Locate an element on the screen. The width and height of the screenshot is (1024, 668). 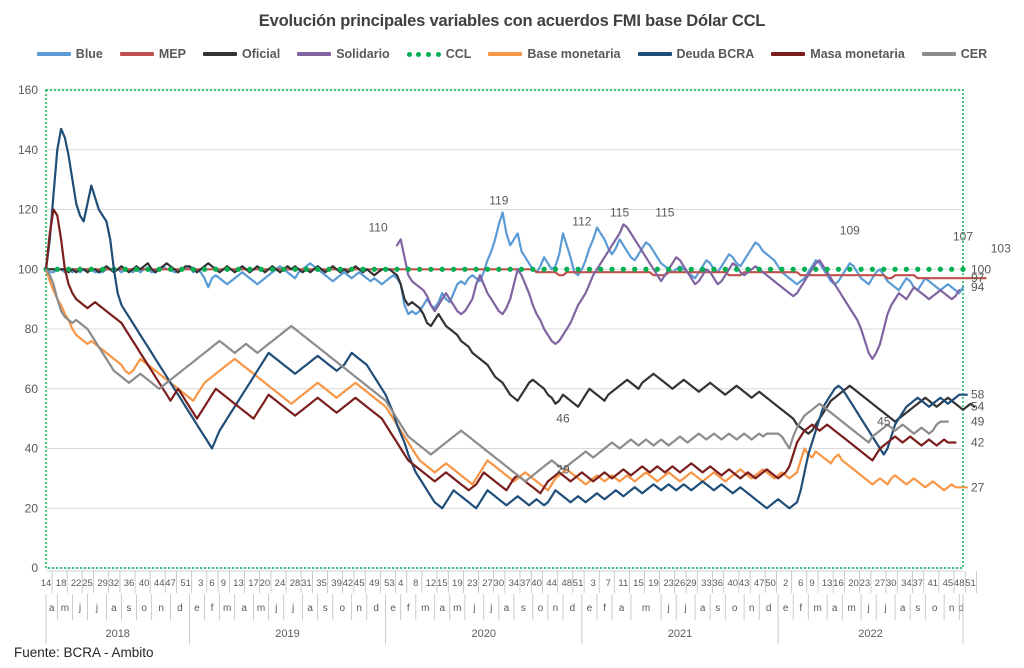
x-axis-week-label: 7 is located at coordinates (608, 583).